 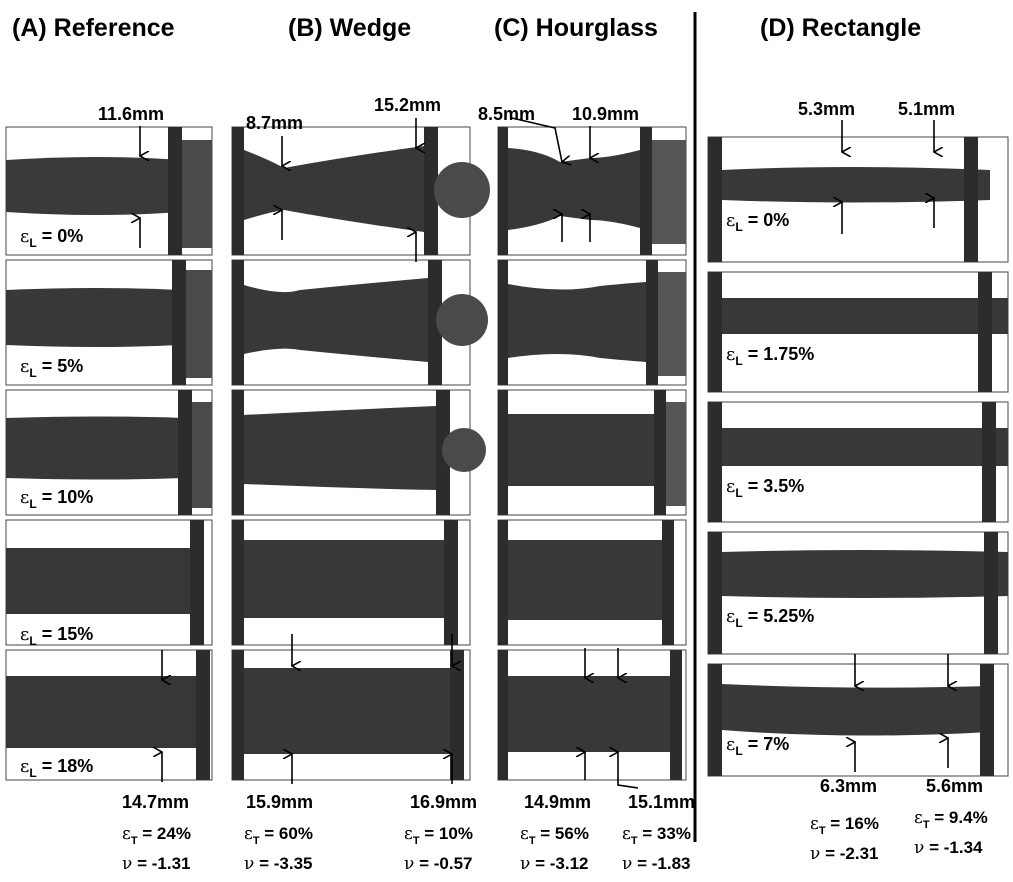 I want to click on dim-b1-bottom: 15.9mm, so click(x=280, y=802).